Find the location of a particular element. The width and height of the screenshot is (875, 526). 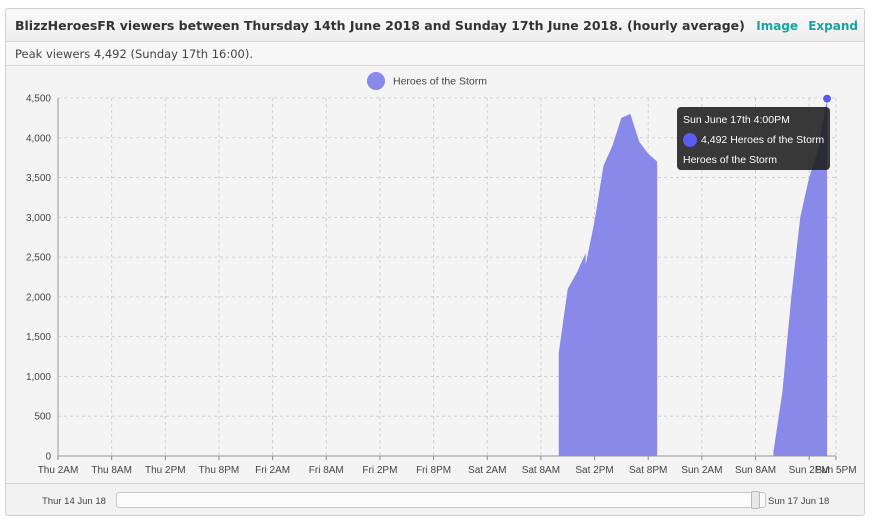

y-tick-label: 500 is located at coordinates (42, 417).